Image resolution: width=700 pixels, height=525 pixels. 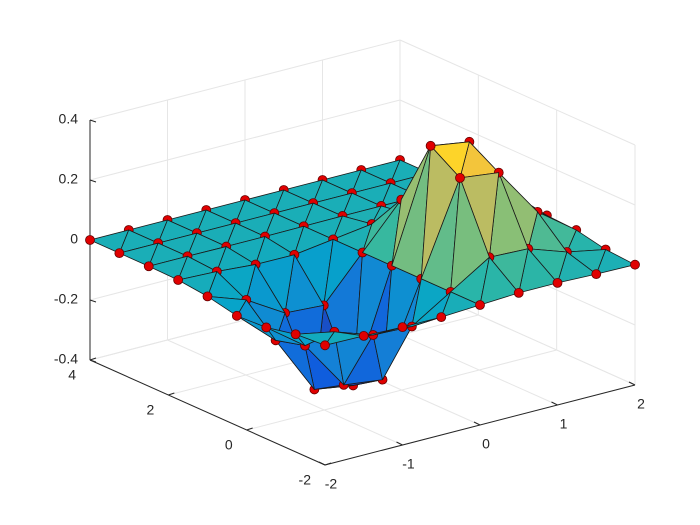 I want to click on z-tick-label: -0.4, so click(x=66, y=359).